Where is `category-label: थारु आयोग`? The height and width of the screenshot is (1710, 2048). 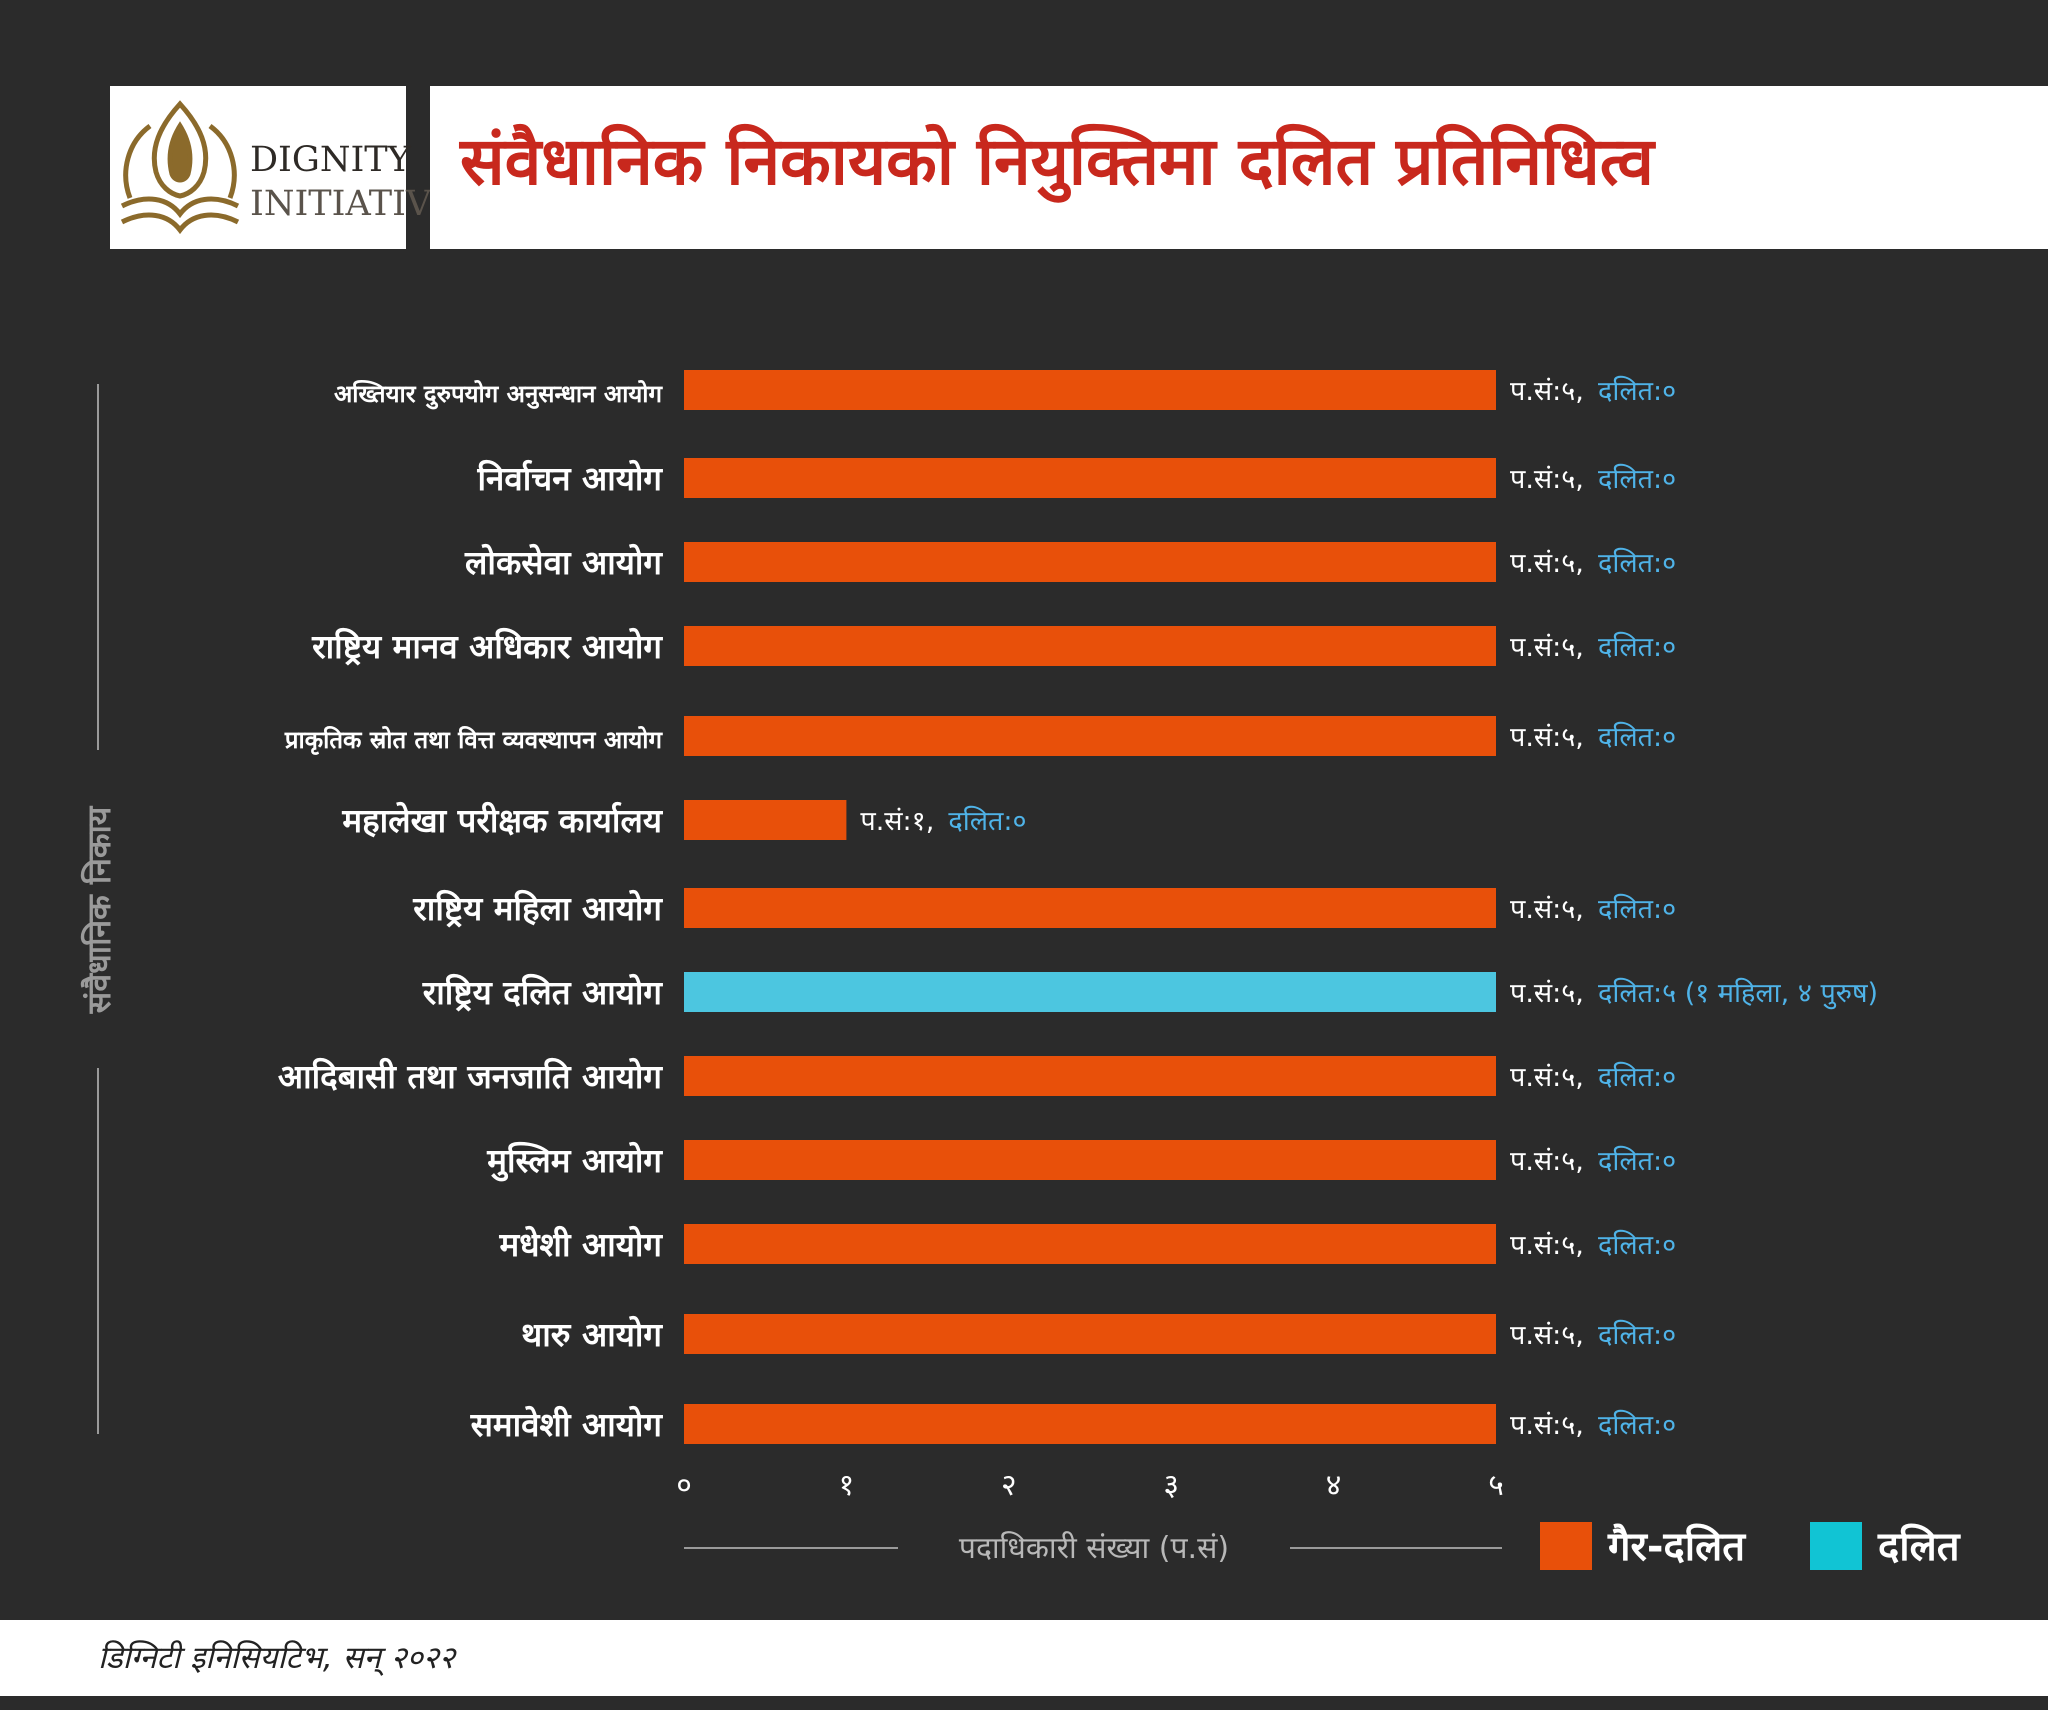 category-label: थारु आयोग is located at coordinates (592, 1334).